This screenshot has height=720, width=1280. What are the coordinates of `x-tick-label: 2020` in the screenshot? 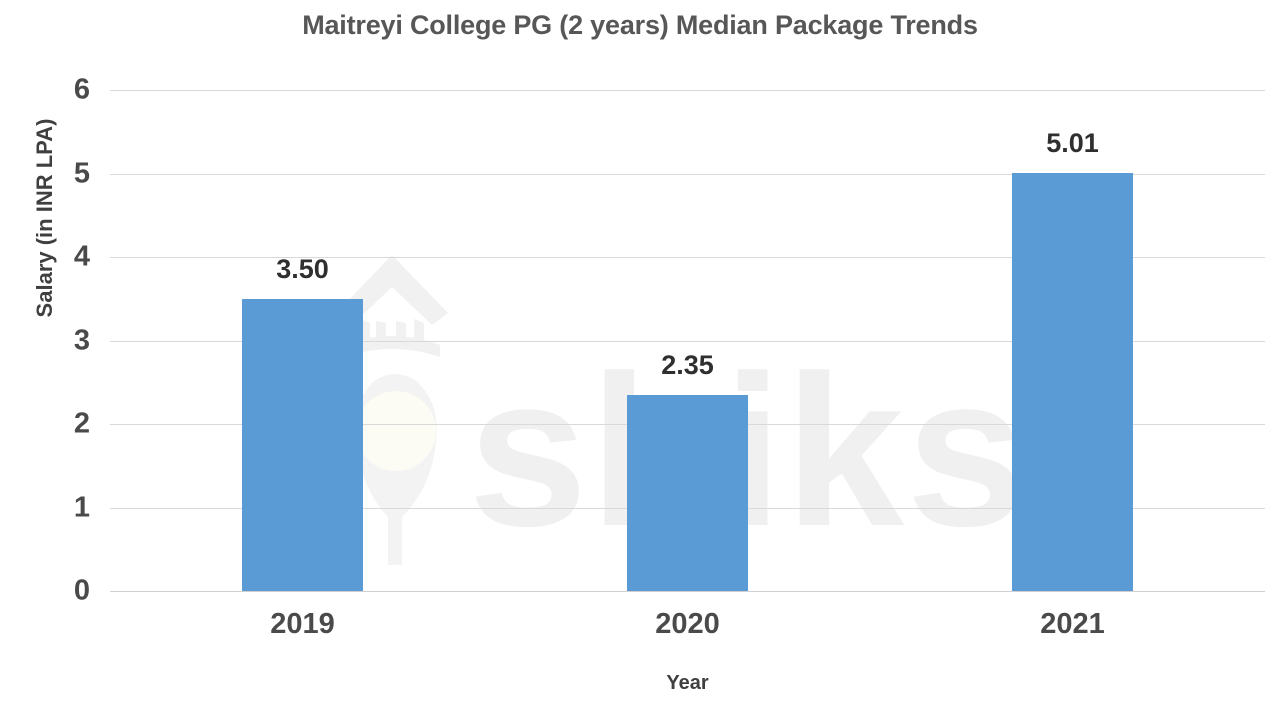 It's located at (687, 624).